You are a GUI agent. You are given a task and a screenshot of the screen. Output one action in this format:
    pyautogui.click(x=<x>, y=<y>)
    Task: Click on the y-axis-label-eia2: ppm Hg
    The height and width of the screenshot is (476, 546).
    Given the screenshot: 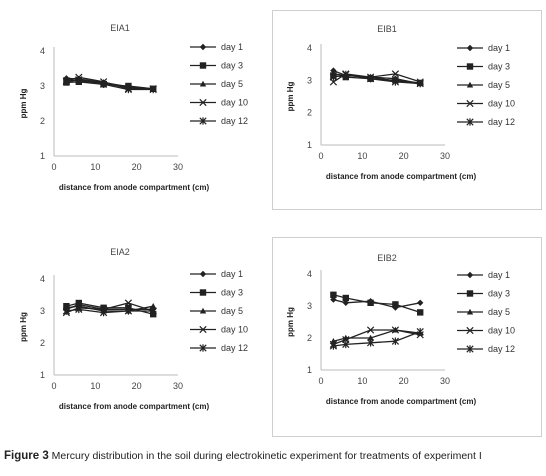 What is the action you would take?
    pyautogui.click(x=23, y=327)
    